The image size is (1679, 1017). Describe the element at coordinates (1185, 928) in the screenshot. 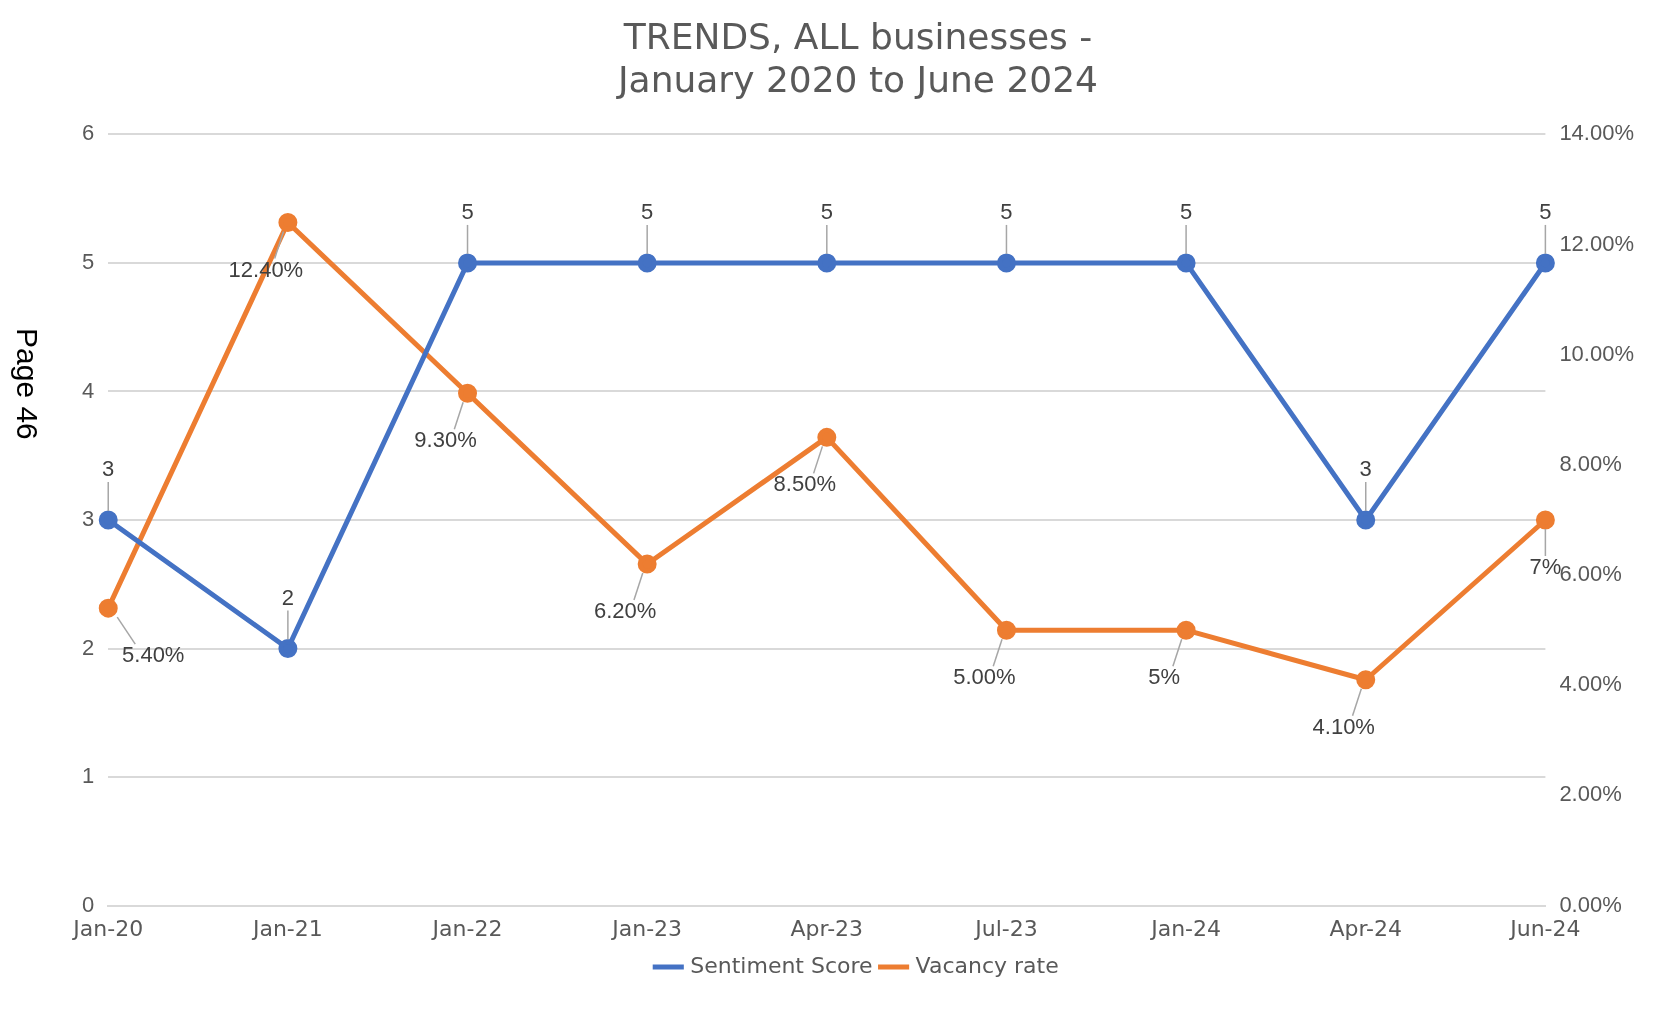

I see `x-tick-label: Jan-24` at that location.